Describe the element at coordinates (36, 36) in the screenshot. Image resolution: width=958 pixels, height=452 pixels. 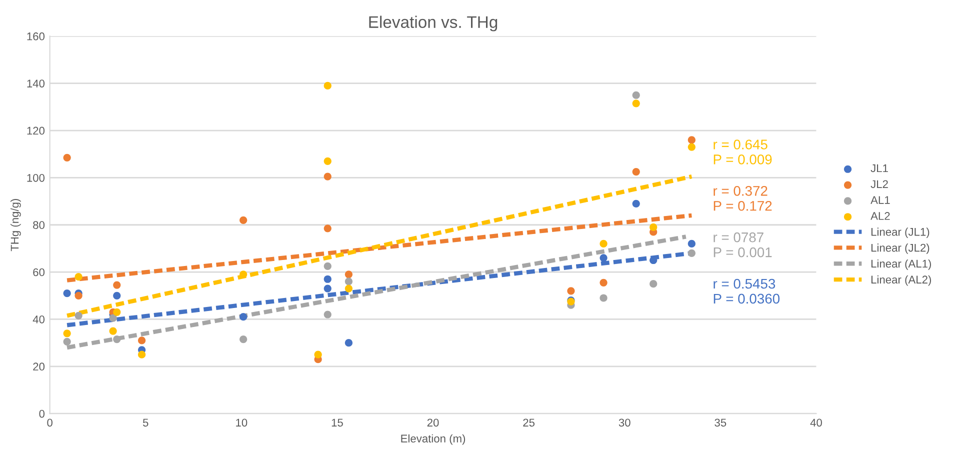
I see `y-tick-label: 160` at that location.